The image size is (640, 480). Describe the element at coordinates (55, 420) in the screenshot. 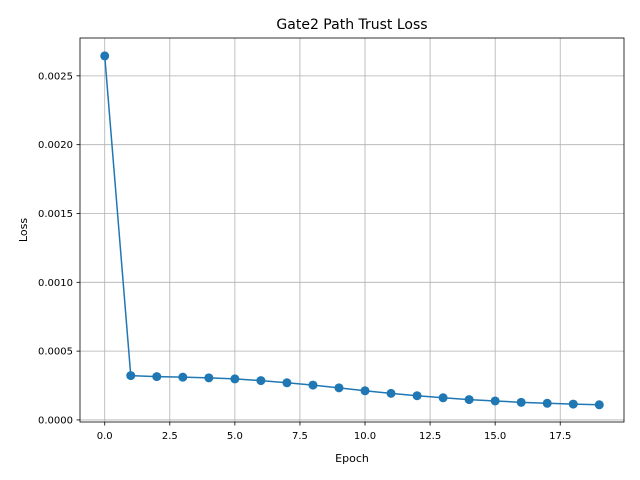

I see `y-tick-label: 0.0000` at that location.